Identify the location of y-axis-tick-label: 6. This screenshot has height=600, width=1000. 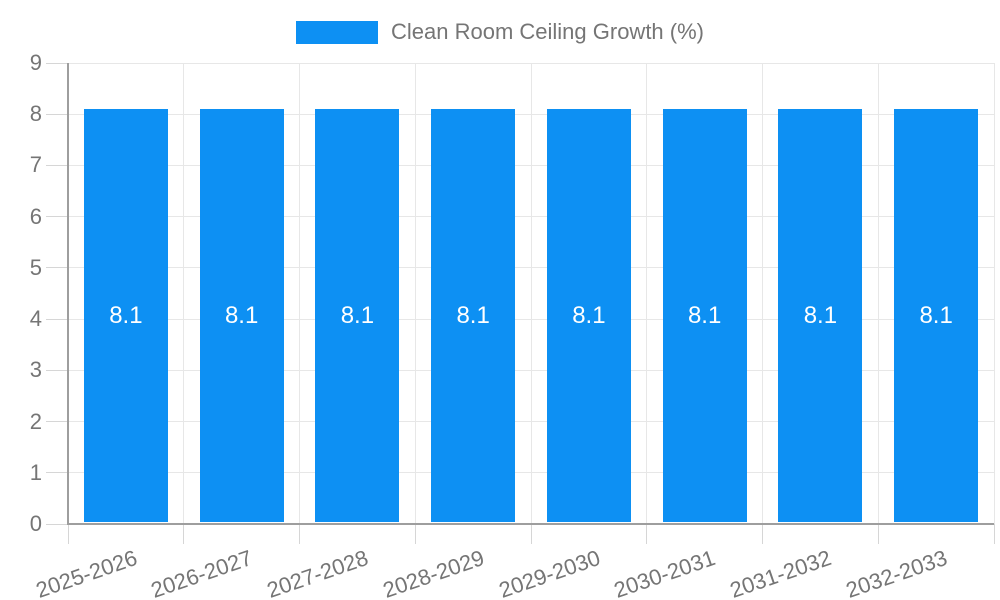
(35, 216).